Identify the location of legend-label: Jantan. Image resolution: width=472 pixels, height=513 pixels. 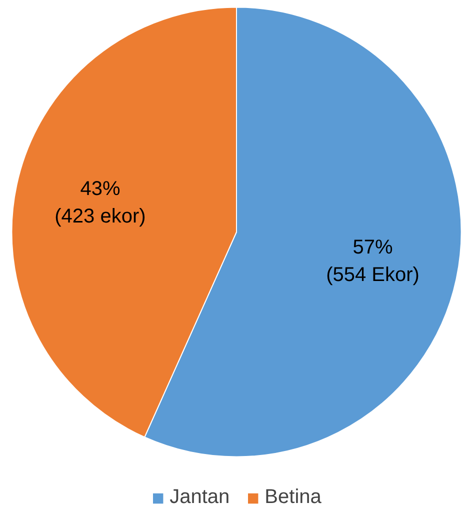
(200, 497).